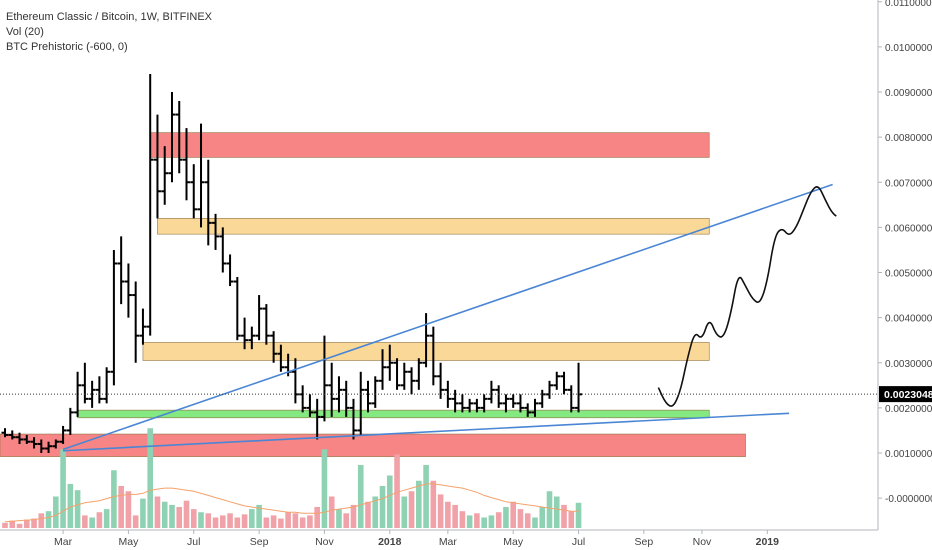 The width and height of the screenshot is (932, 550). I want to click on x-tick-label-9: Sep, so click(644, 542).